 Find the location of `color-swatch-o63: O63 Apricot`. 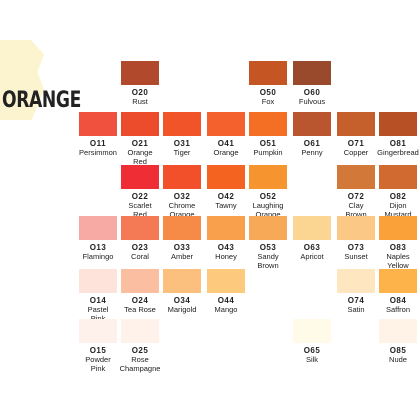

color-swatch-o63: O63 Apricot is located at coordinates (312, 238).